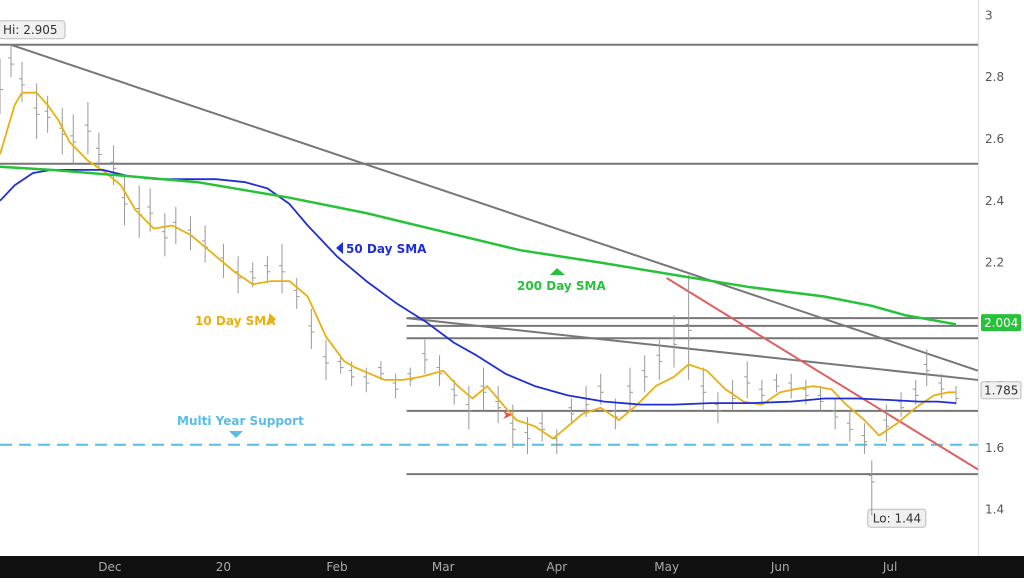  What do you see at coordinates (339, 248) in the screenshot?
I see `sma50-arrow-icon` at bounding box center [339, 248].